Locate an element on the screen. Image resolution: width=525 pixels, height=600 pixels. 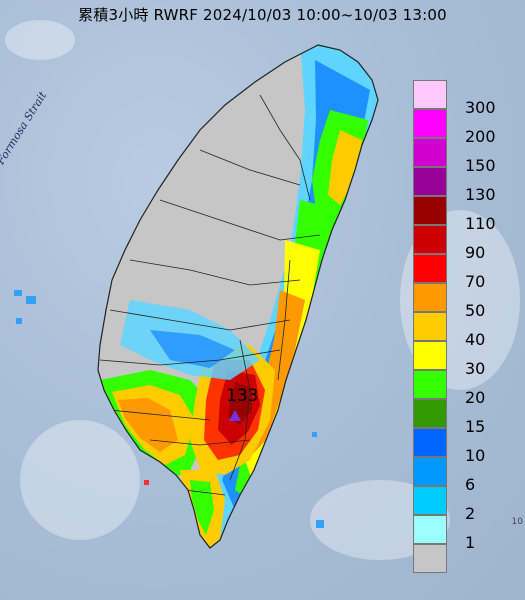
legend-label: 200 is located at coordinates (480, 136).